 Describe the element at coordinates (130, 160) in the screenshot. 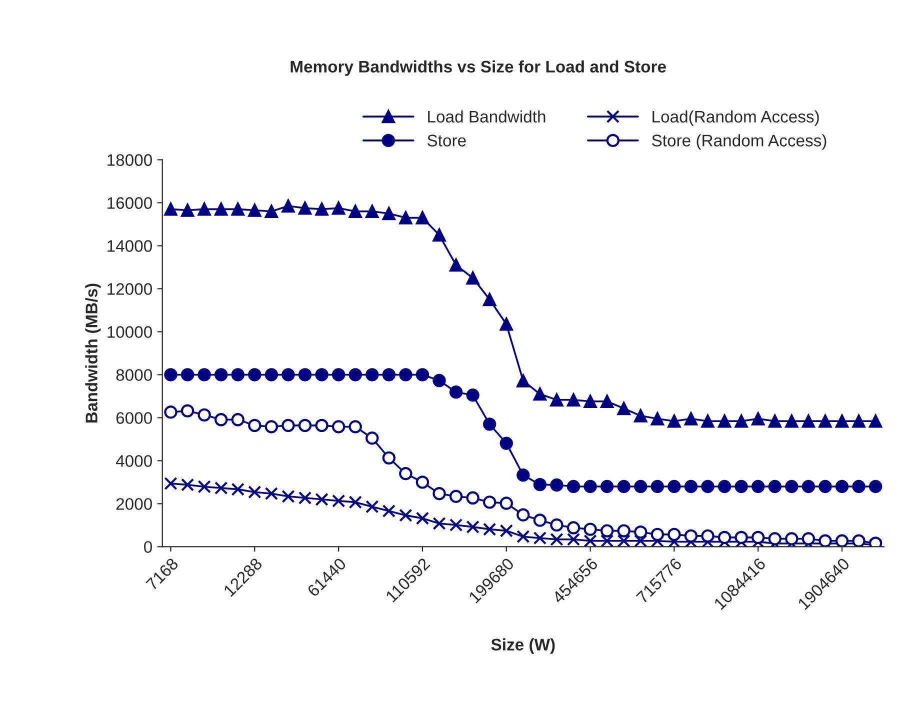

I see `y-tick-label: 18000` at that location.